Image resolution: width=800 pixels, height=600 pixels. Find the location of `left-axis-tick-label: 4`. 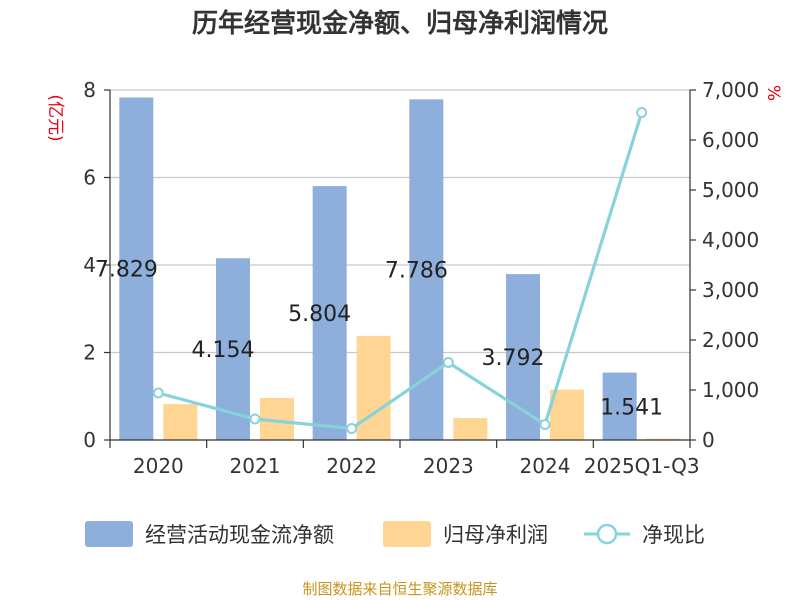

left-axis-tick-label: 4 is located at coordinates (89, 265).